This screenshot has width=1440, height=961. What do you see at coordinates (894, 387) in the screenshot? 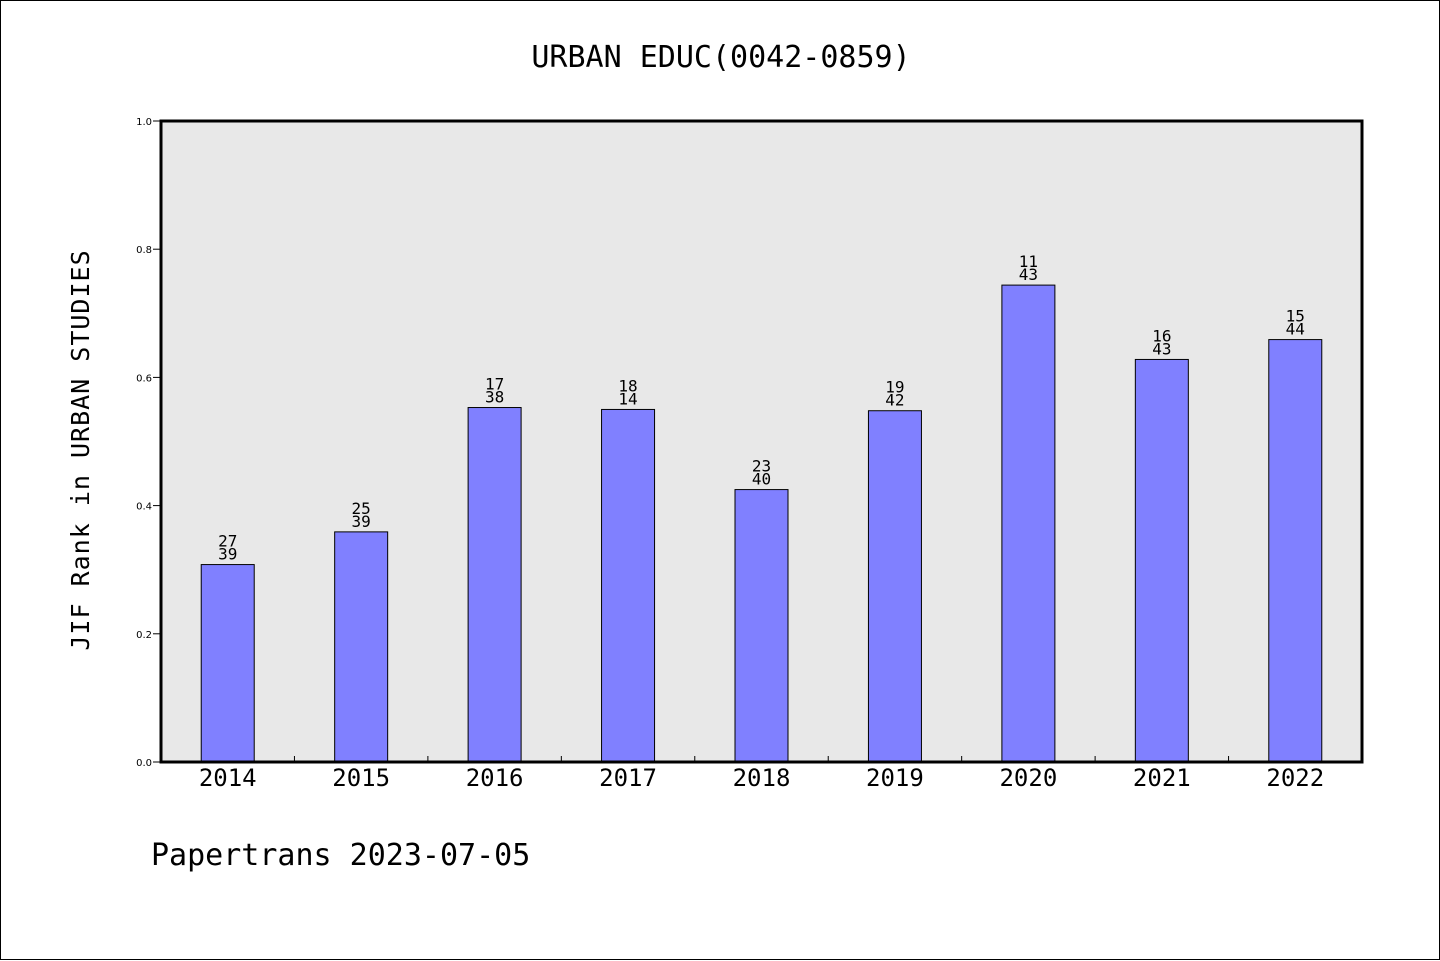
I see `data-label-rank-2019: 19` at bounding box center [894, 387].